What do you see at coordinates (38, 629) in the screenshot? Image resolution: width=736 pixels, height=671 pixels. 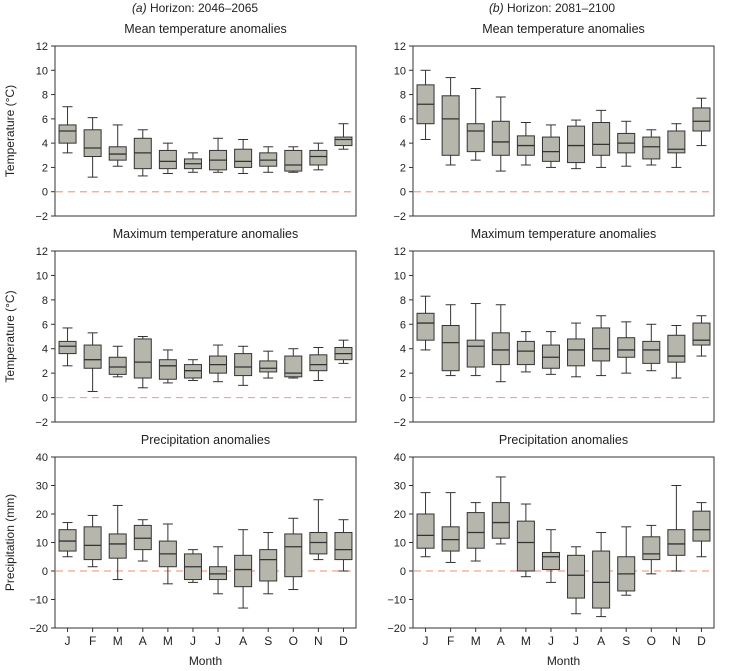 I see `panel-r2c0-ytick-label-0: −20` at bounding box center [38, 629].